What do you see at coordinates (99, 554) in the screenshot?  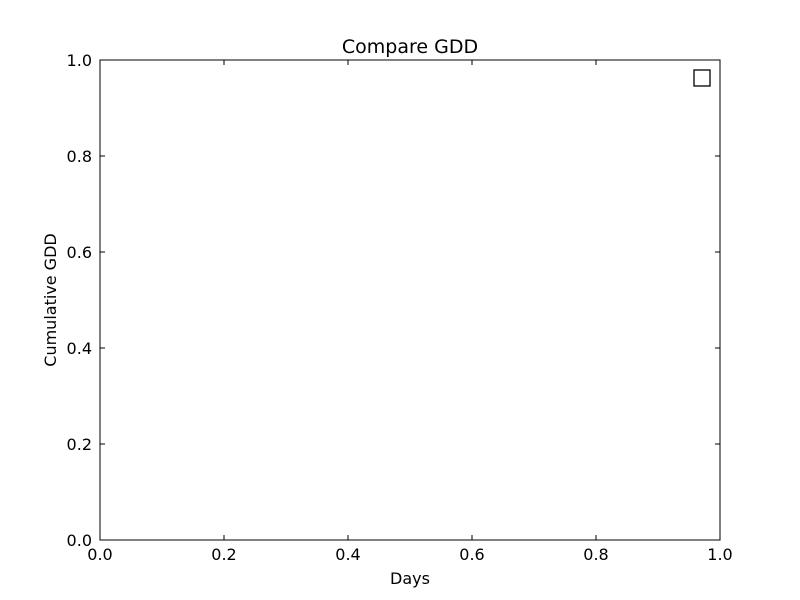 I see `x-tick-label: 0.0` at bounding box center [99, 554].